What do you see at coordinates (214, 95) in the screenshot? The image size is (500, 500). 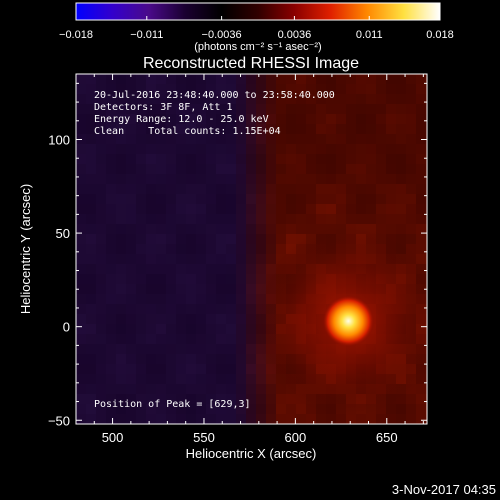 I see `annotation-time-range: 20-Jul-2016 23:48:40.000 to 23:58:40.000` at bounding box center [214, 95].